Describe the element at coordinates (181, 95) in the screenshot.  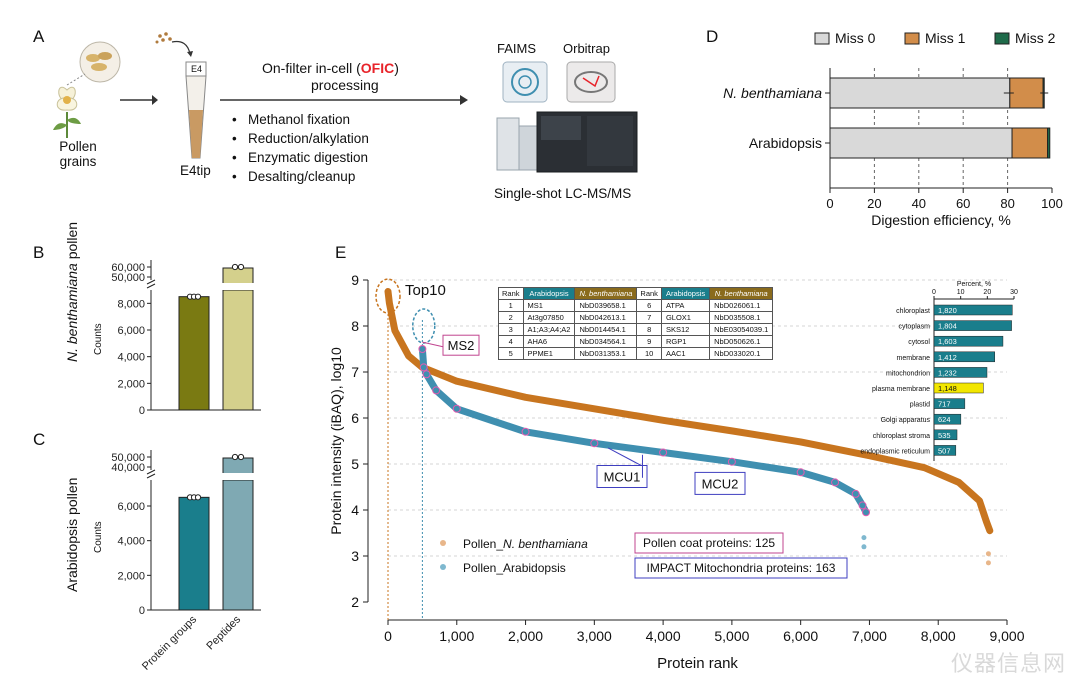
I see `e4tip-illustration` at that location.